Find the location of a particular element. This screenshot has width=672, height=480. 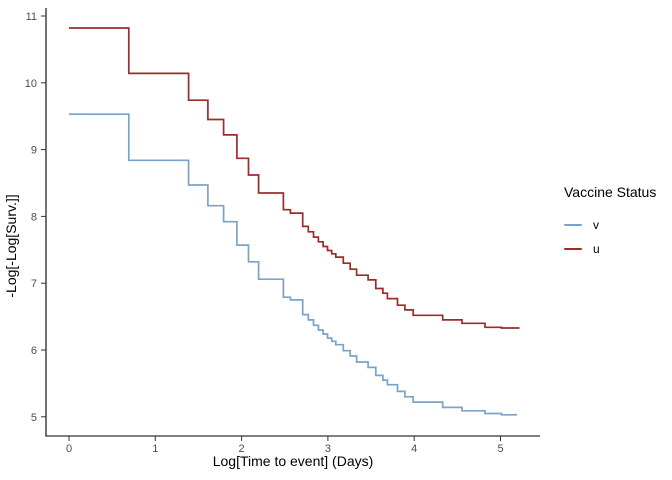

y-tick-label: 8 is located at coordinates (34, 217).